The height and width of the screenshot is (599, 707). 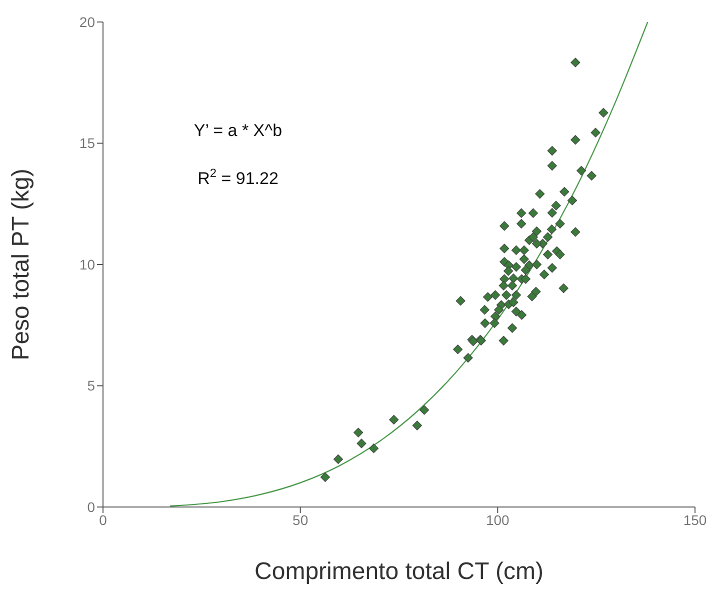 What do you see at coordinates (91, 506) in the screenshot?
I see `y-tick-label: 0` at bounding box center [91, 506].